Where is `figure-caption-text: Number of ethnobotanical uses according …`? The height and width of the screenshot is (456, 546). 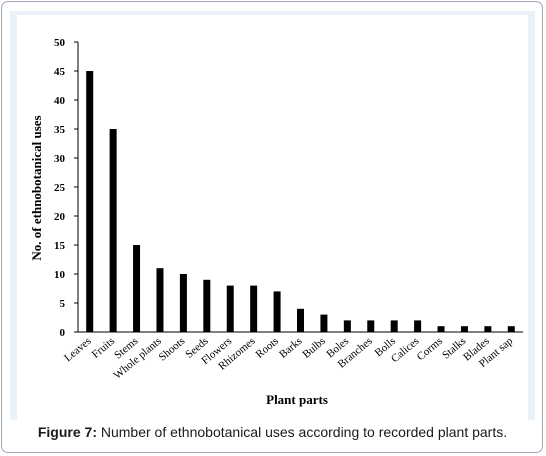
figure-caption-text: Number of ethnobotanical uses according … is located at coordinates (302, 432).